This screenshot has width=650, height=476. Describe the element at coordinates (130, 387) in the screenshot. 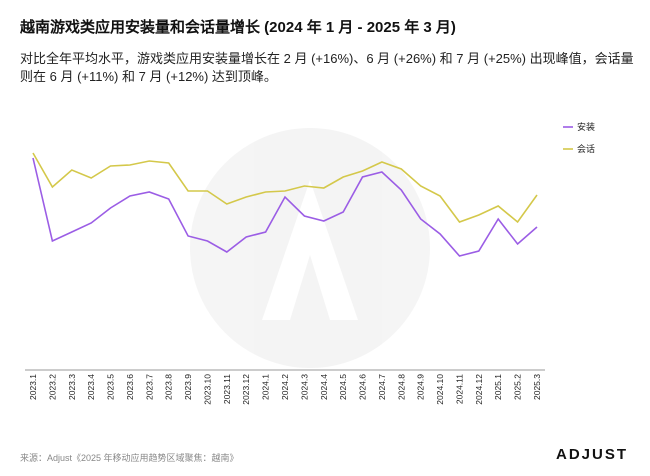

I see `x-tick-label: 2023.6` at that location.